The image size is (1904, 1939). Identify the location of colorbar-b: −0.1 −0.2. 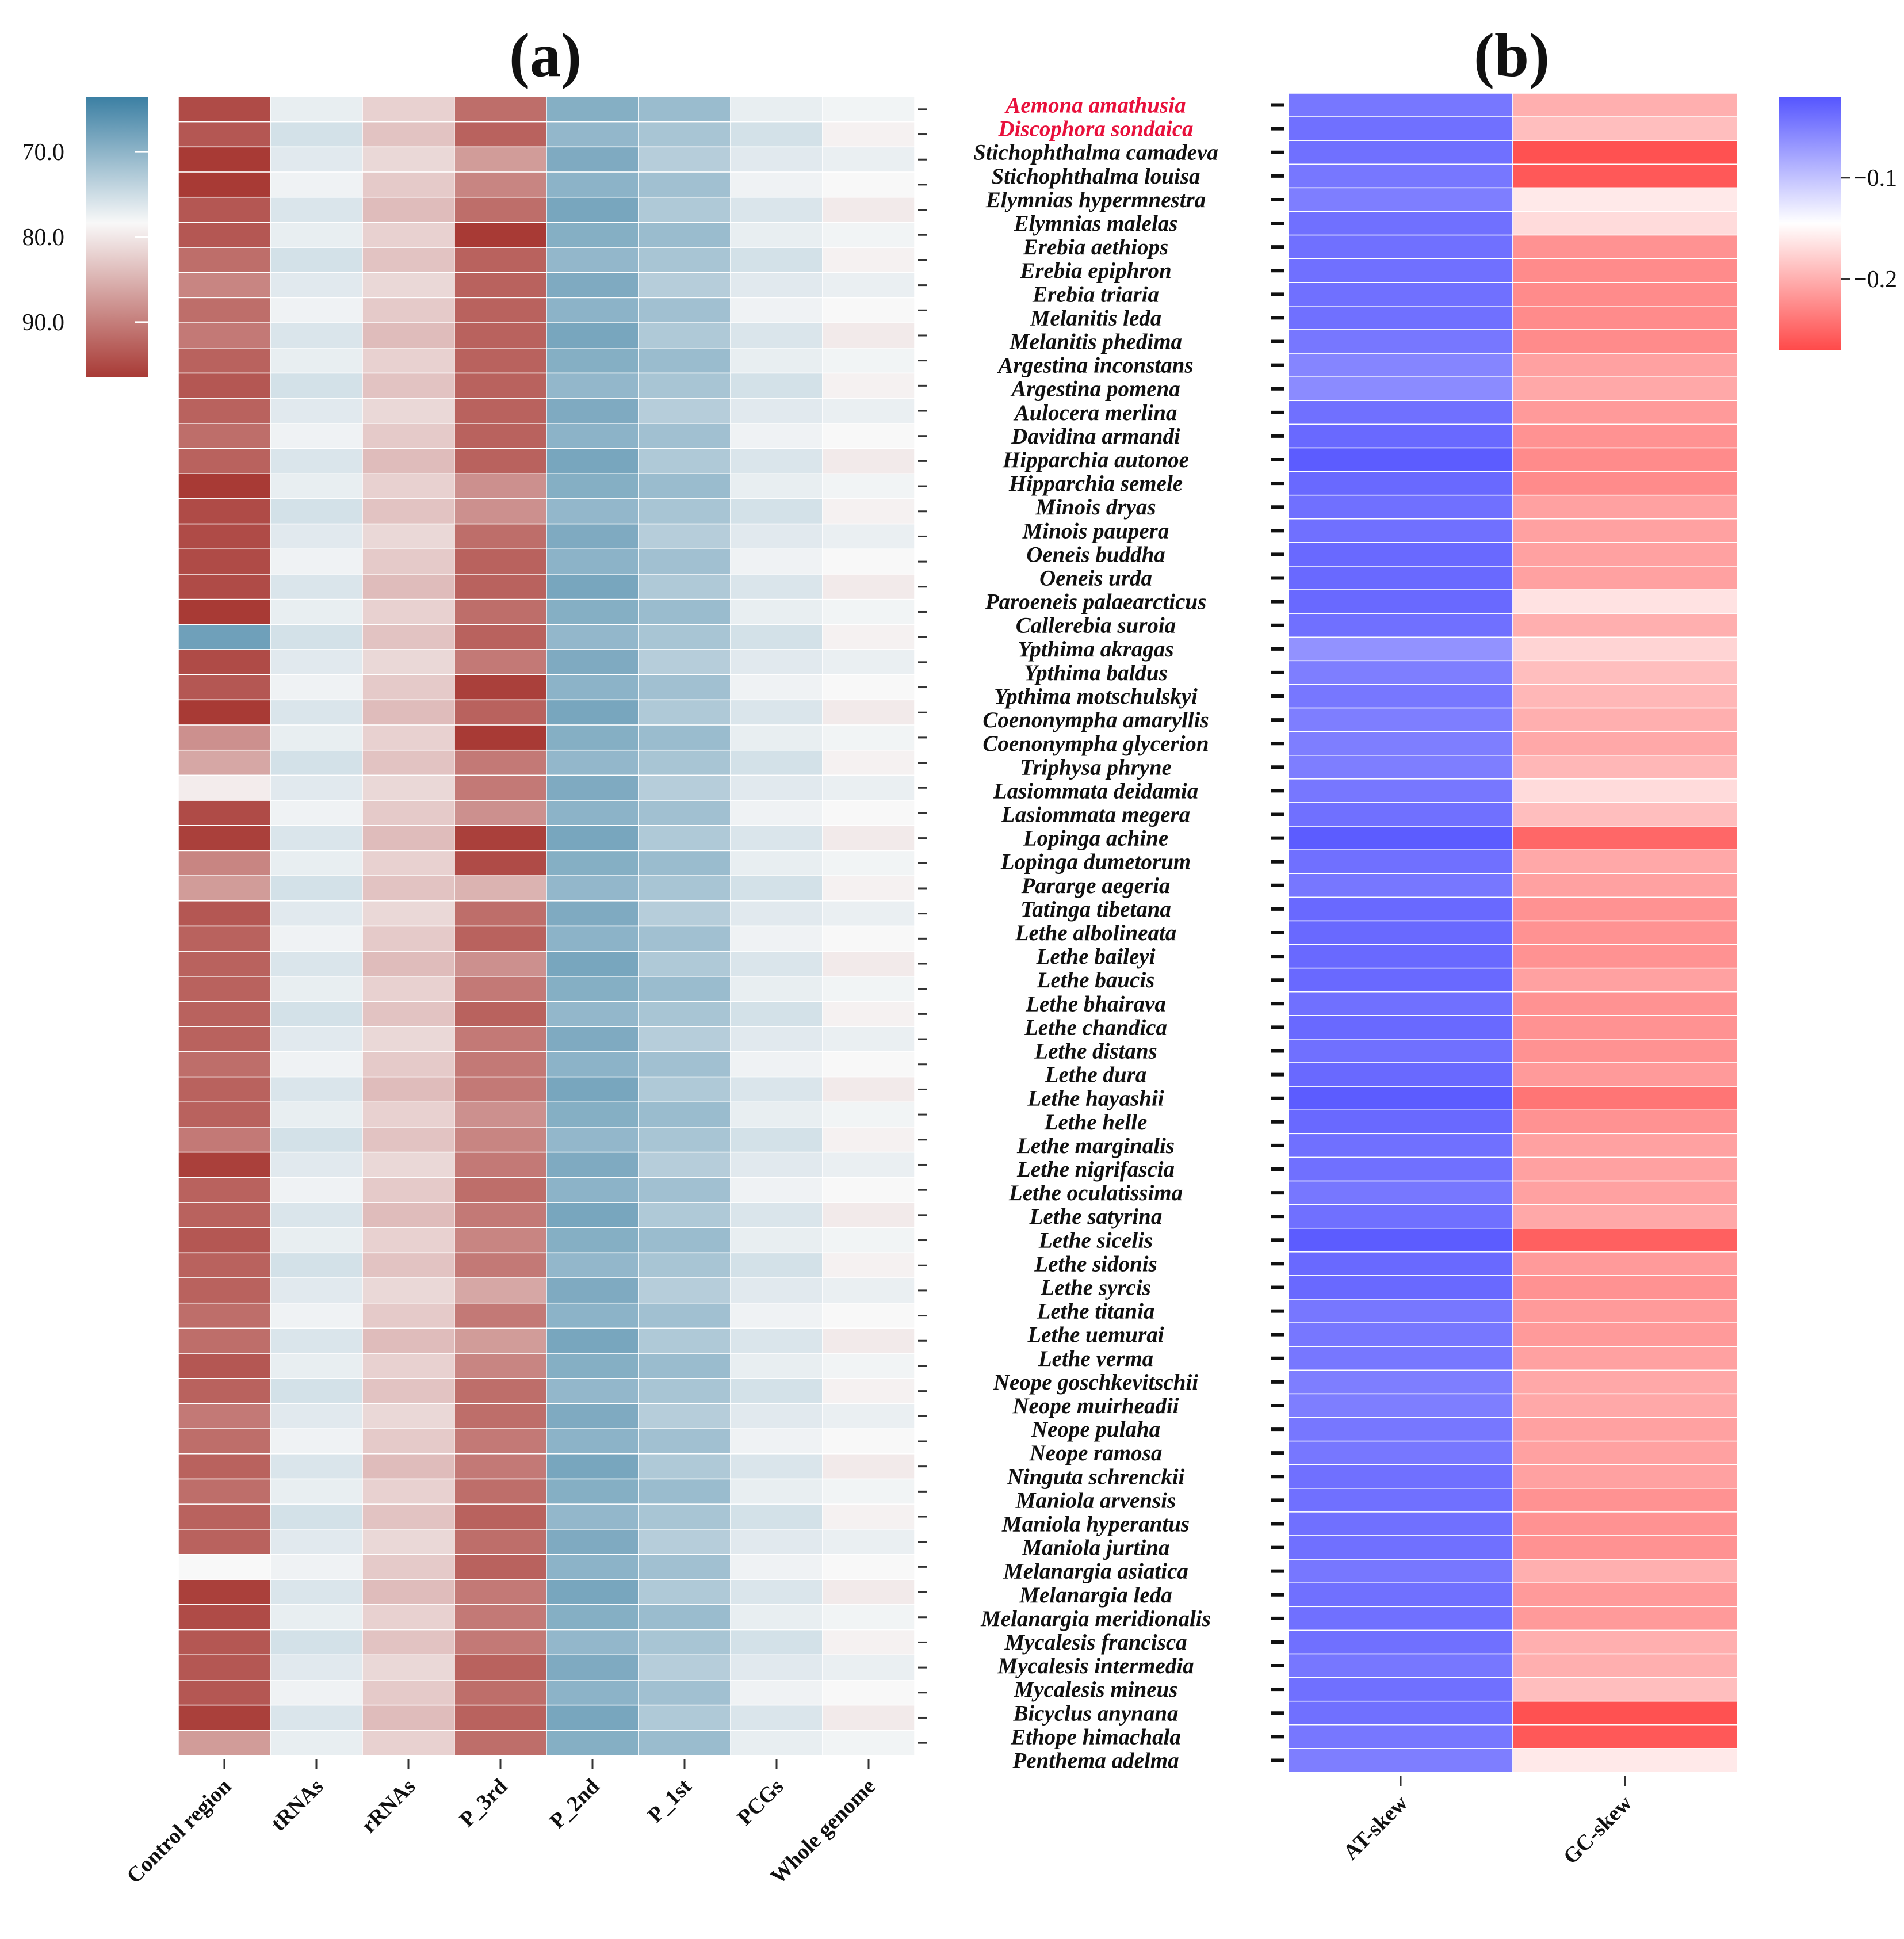
(1838, 223).